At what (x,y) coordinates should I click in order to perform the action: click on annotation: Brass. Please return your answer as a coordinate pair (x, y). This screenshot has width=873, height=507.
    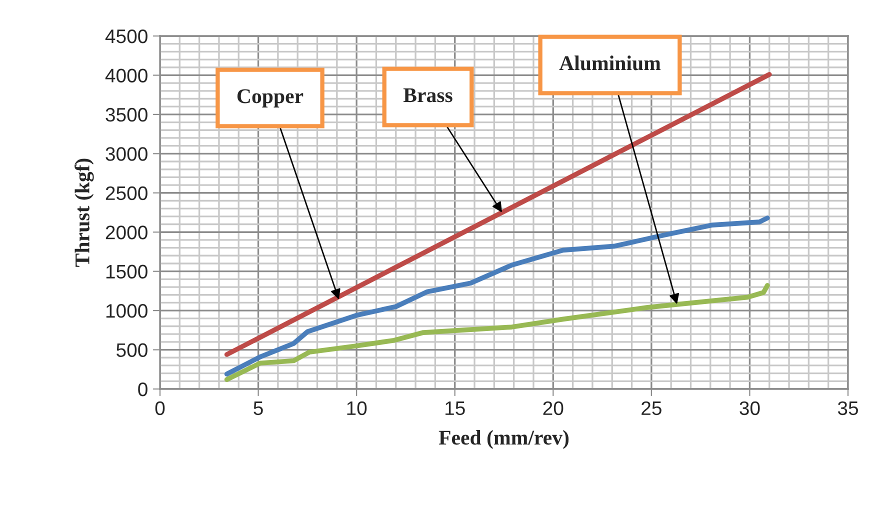
    Looking at the image, I should click on (427, 95).